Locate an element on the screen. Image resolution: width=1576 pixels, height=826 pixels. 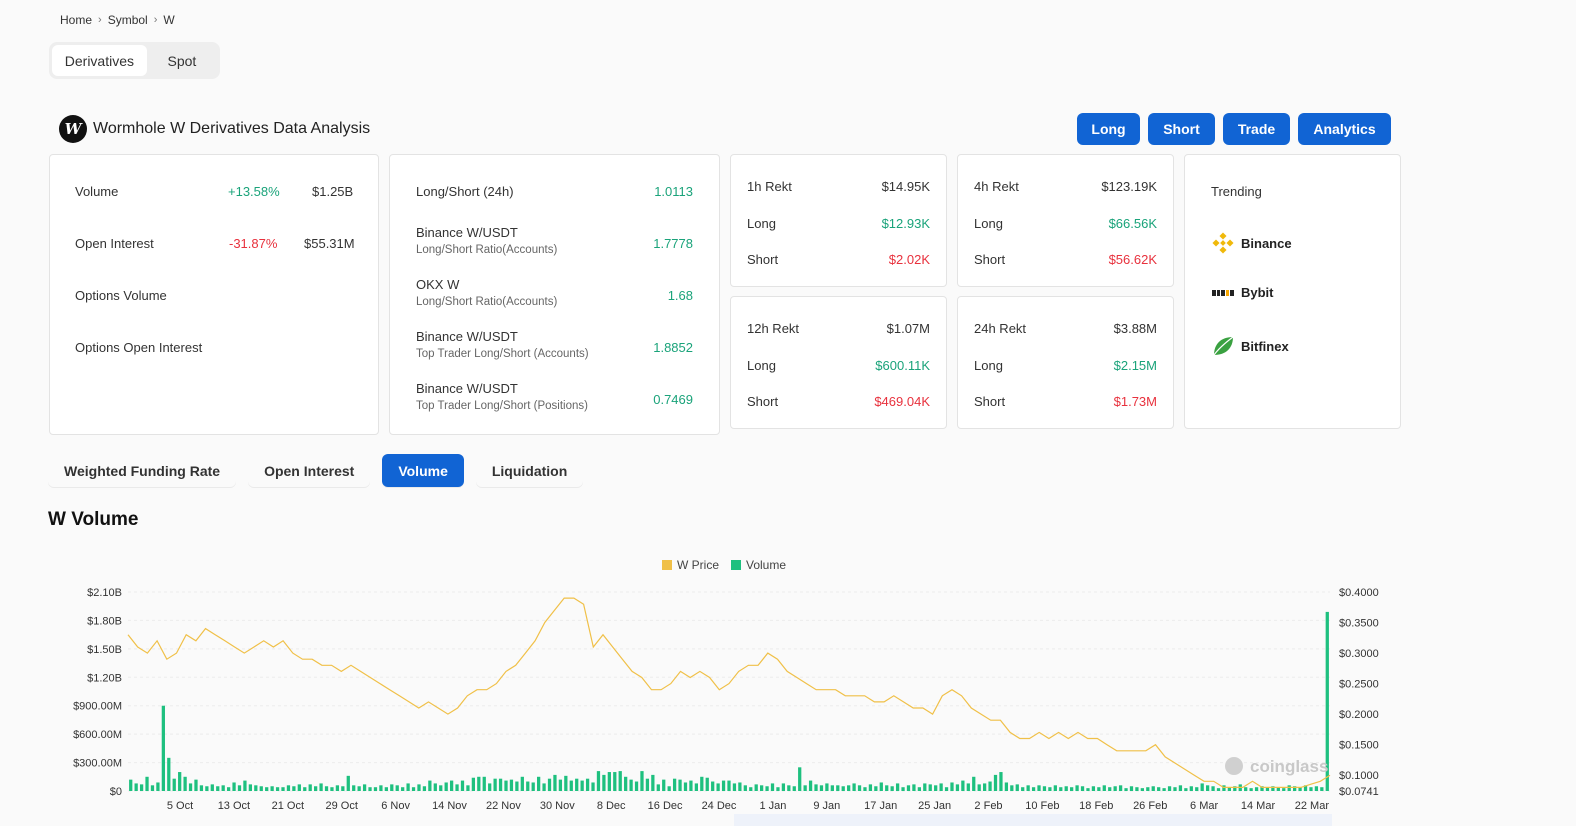
binance-icon is located at coordinates (1223, 243).